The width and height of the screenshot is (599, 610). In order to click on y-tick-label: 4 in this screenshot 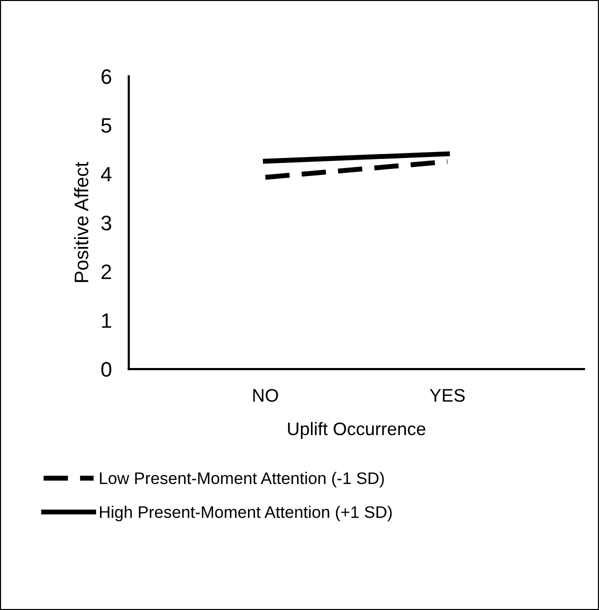, I will do `click(106, 174)`.